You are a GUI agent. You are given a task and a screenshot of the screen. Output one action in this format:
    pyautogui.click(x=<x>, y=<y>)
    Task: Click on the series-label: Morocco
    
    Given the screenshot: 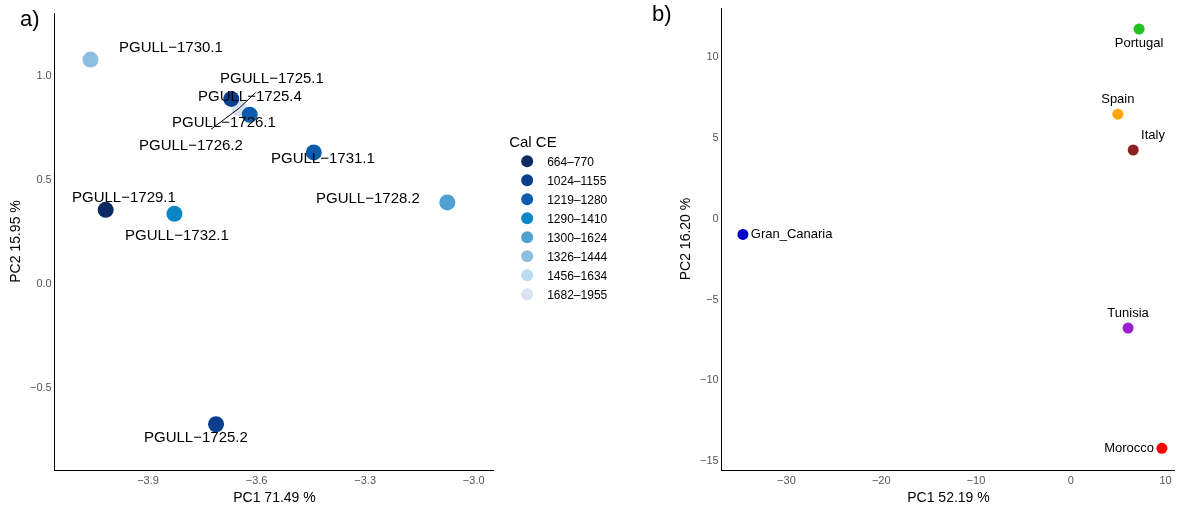 What is the action you would take?
    pyautogui.click(x=1129, y=447)
    